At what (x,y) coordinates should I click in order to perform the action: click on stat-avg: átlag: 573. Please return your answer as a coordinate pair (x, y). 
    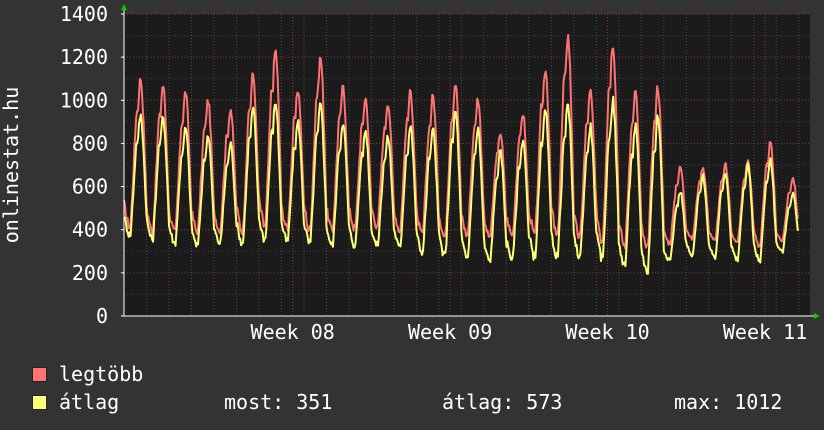
    Looking at the image, I should click on (502, 402).